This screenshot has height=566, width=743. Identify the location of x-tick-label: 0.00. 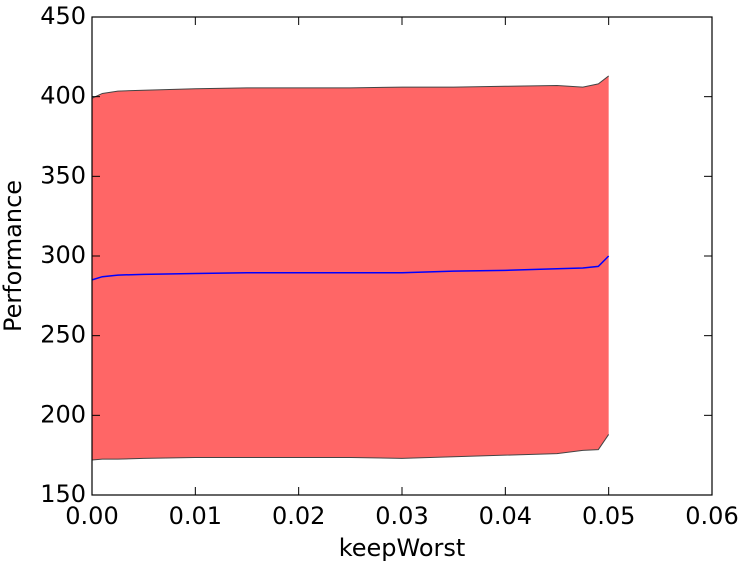
(91, 516).